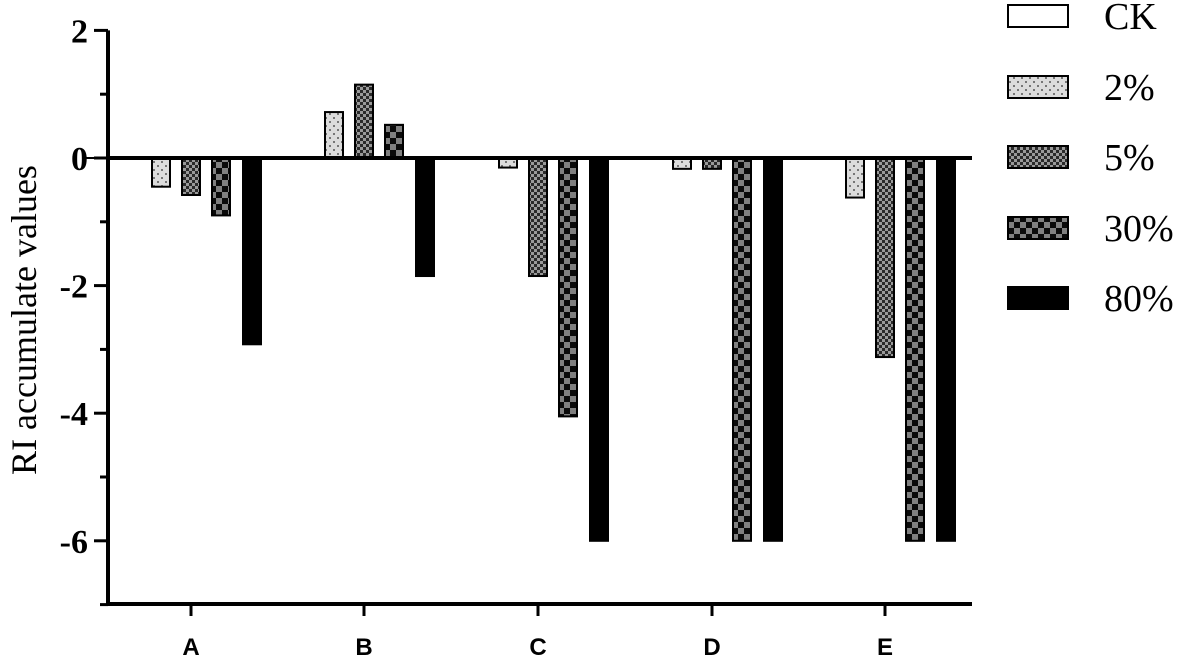 The image size is (1181, 663). Describe the element at coordinates (1129, 158) in the screenshot. I see `legend-label-5pct: 5%` at that location.